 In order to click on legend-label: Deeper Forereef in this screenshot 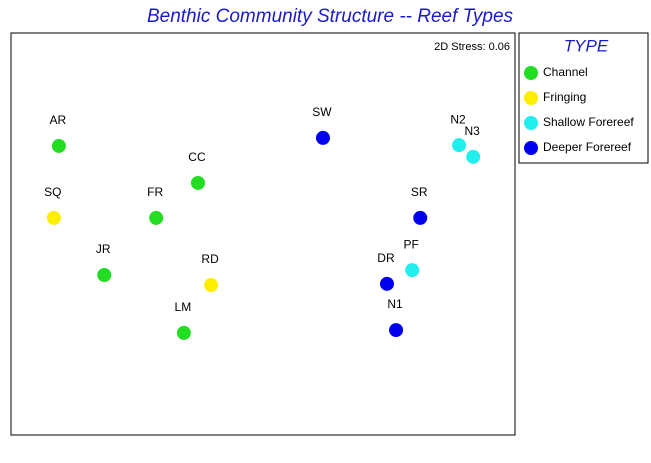, I will do `click(587, 147)`.